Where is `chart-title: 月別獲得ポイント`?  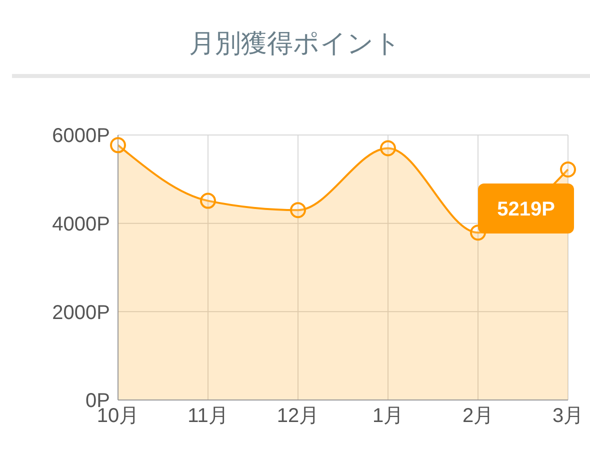
chart-title: 月別獲得ポイント is located at coordinates (295, 43).